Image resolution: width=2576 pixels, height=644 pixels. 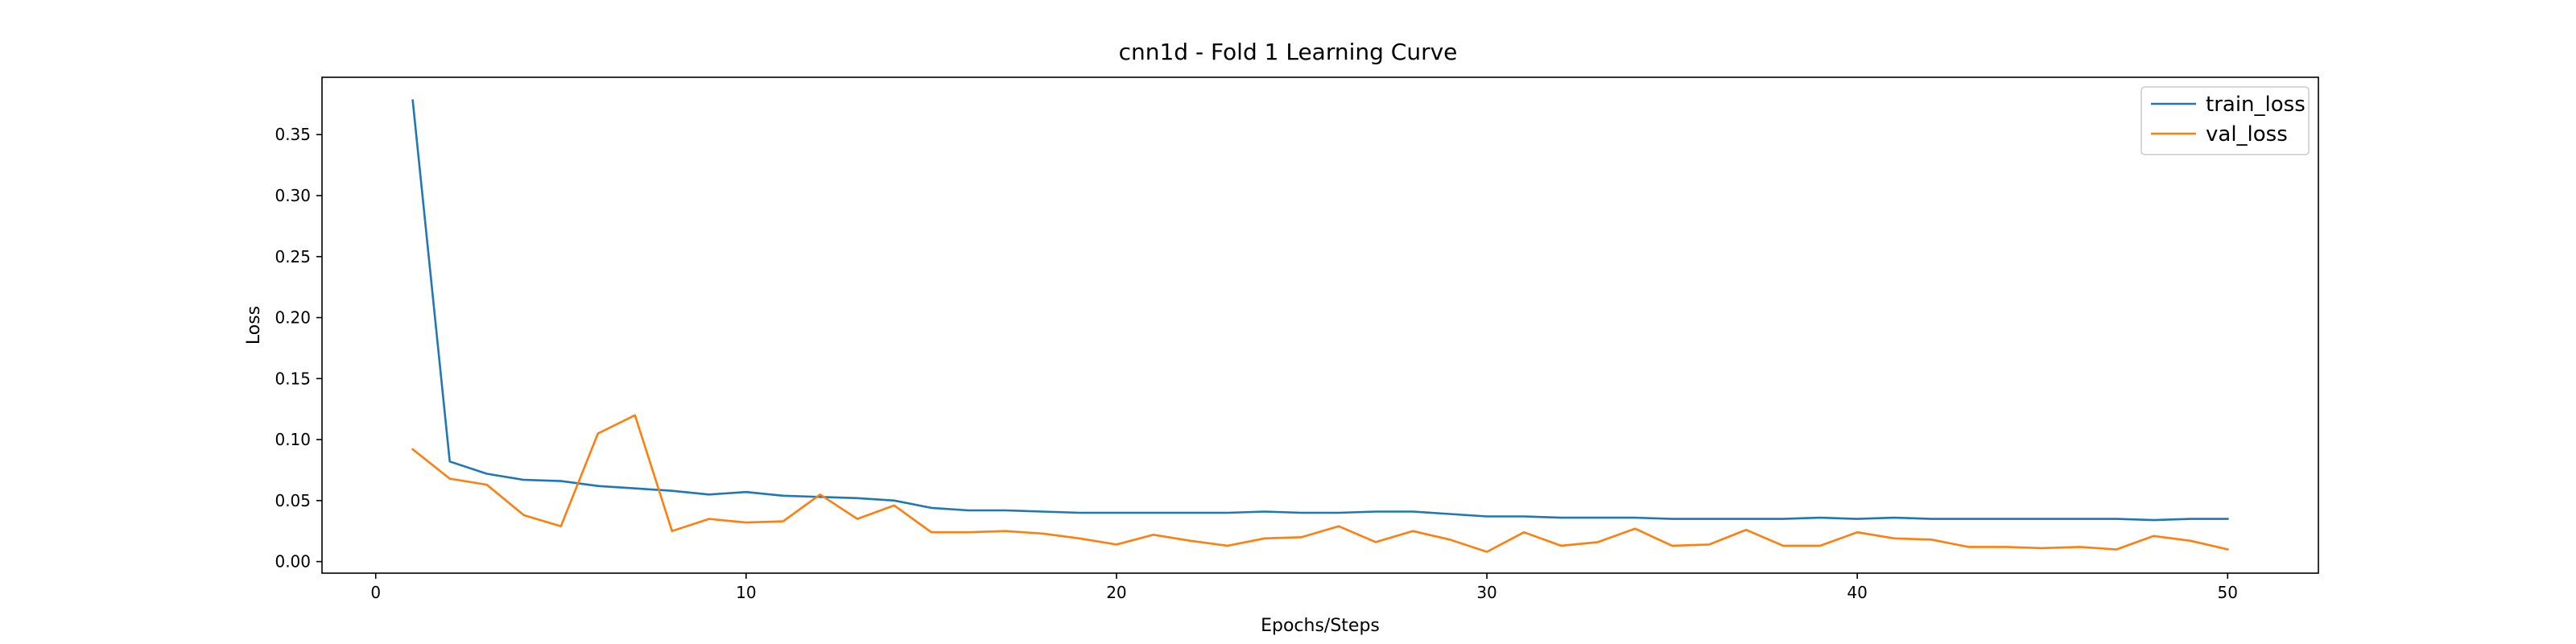 What do you see at coordinates (2225, 121) in the screenshot?
I see `legend: train_loss val_loss` at bounding box center [2225, 121].